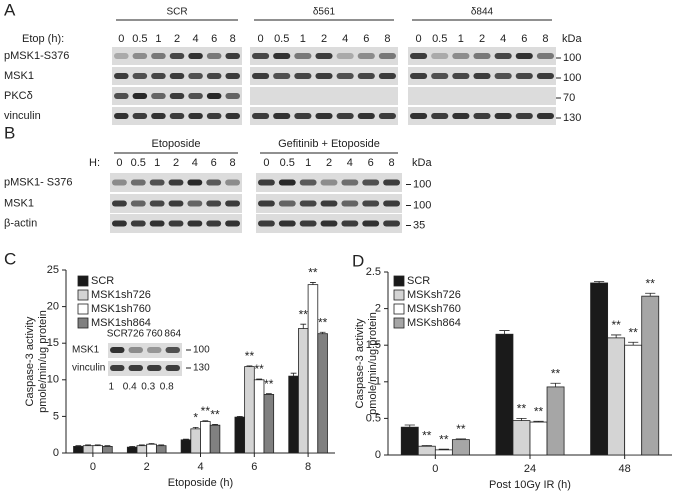 The width and height of the screenshot is (683, 491). Describe the element at coordinates (378, 382) in the screenshot. I see `y-tick-label: 1` at that location.